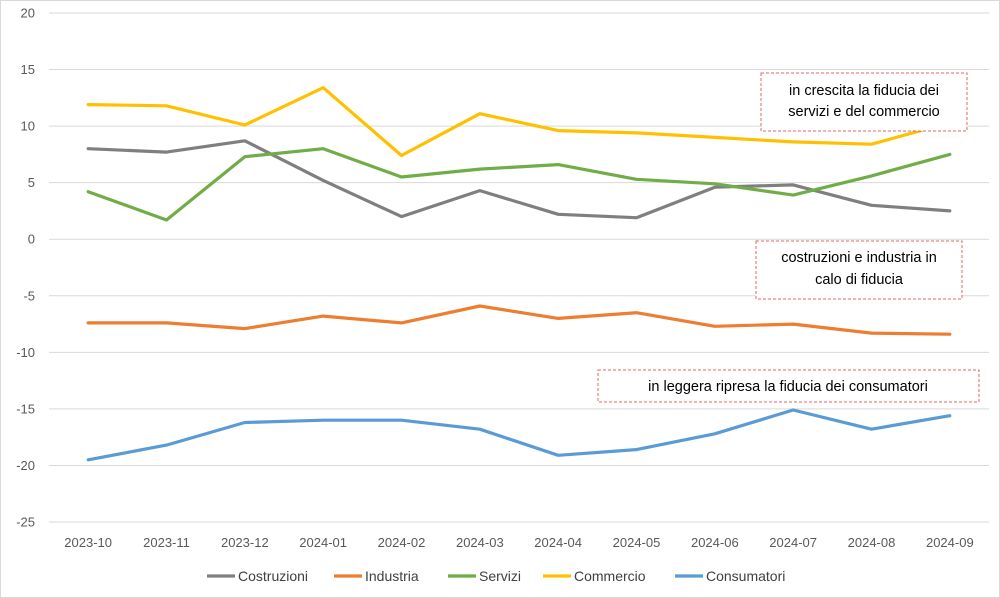 Image resolution: width=1000 pixels, height=598 pixels. I want to click on y-tick-label: 5, so click(31, 182).